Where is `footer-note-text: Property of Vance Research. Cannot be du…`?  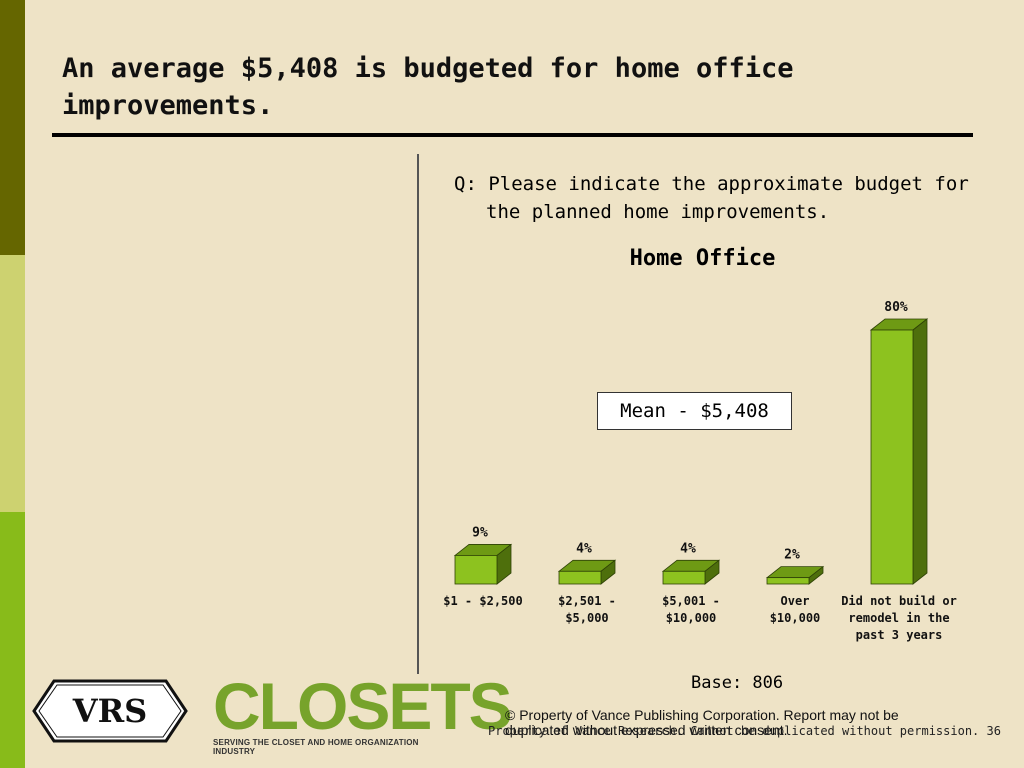
footer-note-text: Property of Vance Research. Cannot be du… is located at coordinates (734, 731).